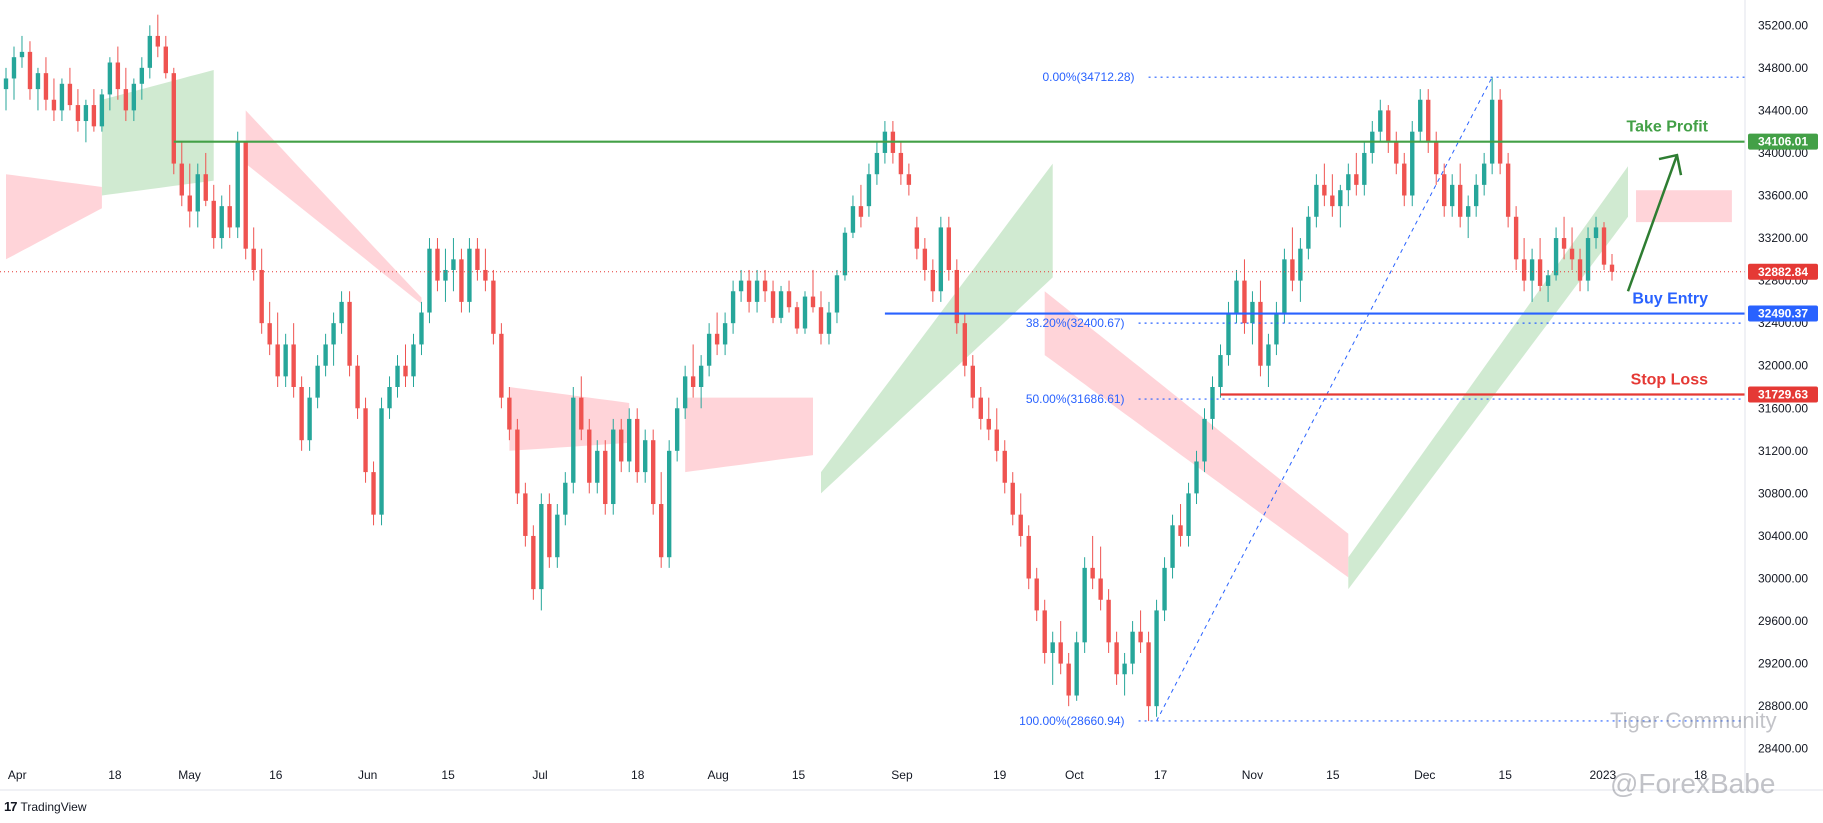  What do you see at coordinates (1075, 323) in the screenshot?
I see `fib-label: 38.20%(32400.67)` at bounding box center [1075, 323].